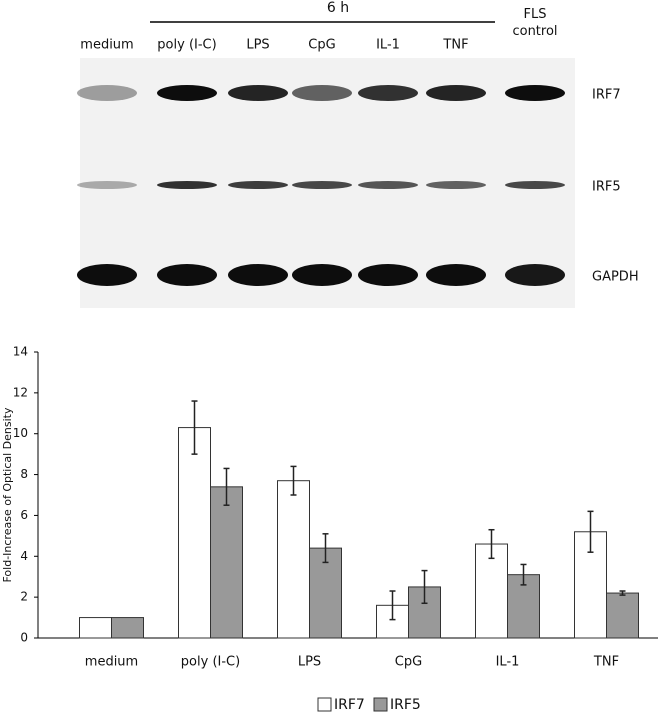 This screenshot has height=715, width=660. What do you see at coordinates (349, 705) in the screenshot?
I see `legend-label: IRF7` at bounding box center [349, 705].